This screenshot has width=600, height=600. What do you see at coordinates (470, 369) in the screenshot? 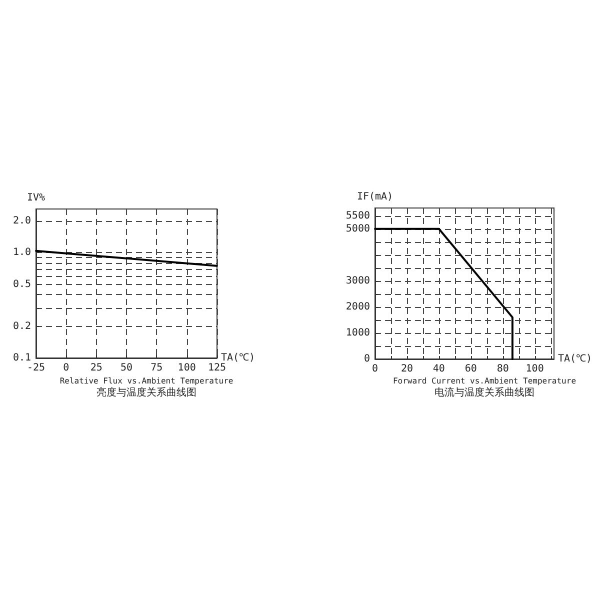
I see `x-tick-label: 60` at bounding box center [470, 369].